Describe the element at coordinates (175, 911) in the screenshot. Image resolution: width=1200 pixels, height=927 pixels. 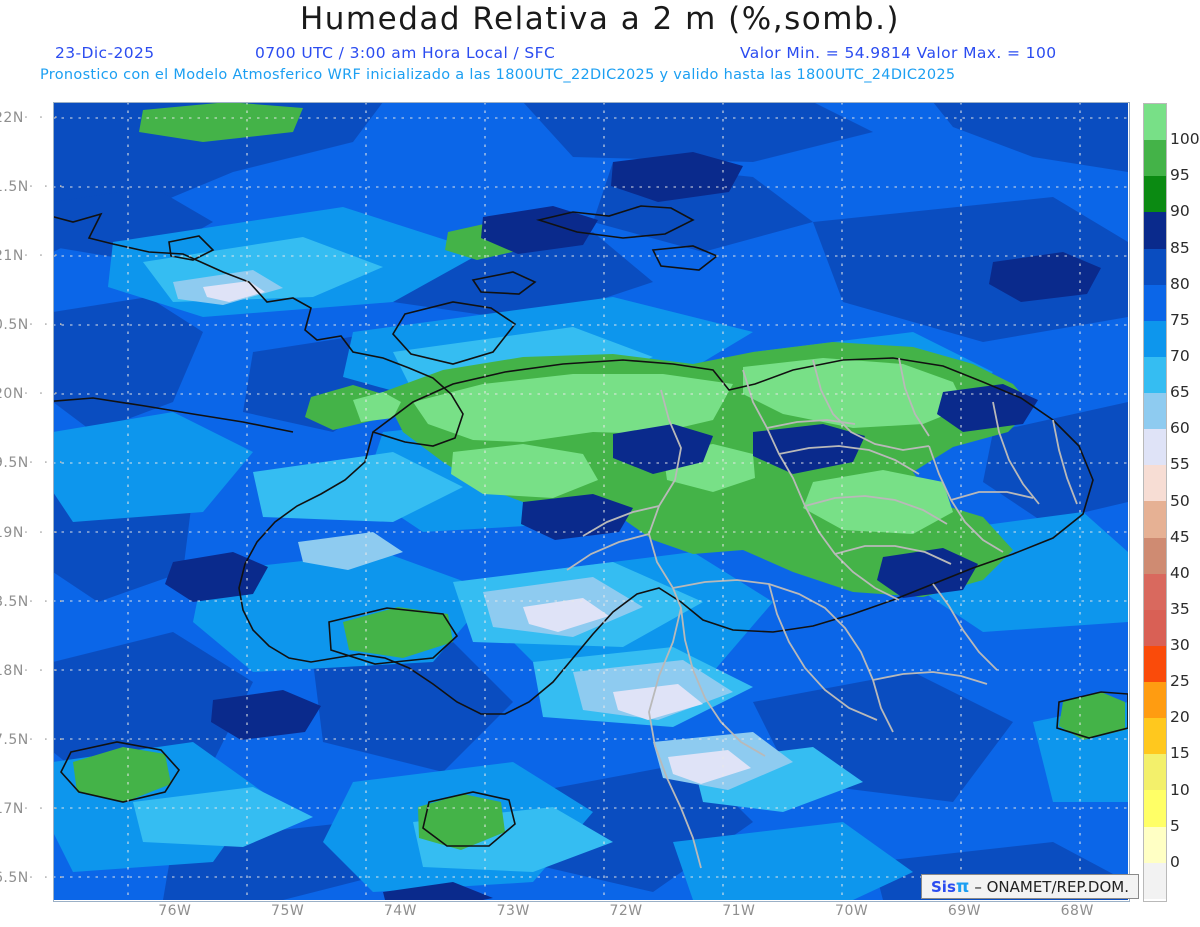
I see `lon-tick-76W: 76W` at that location.